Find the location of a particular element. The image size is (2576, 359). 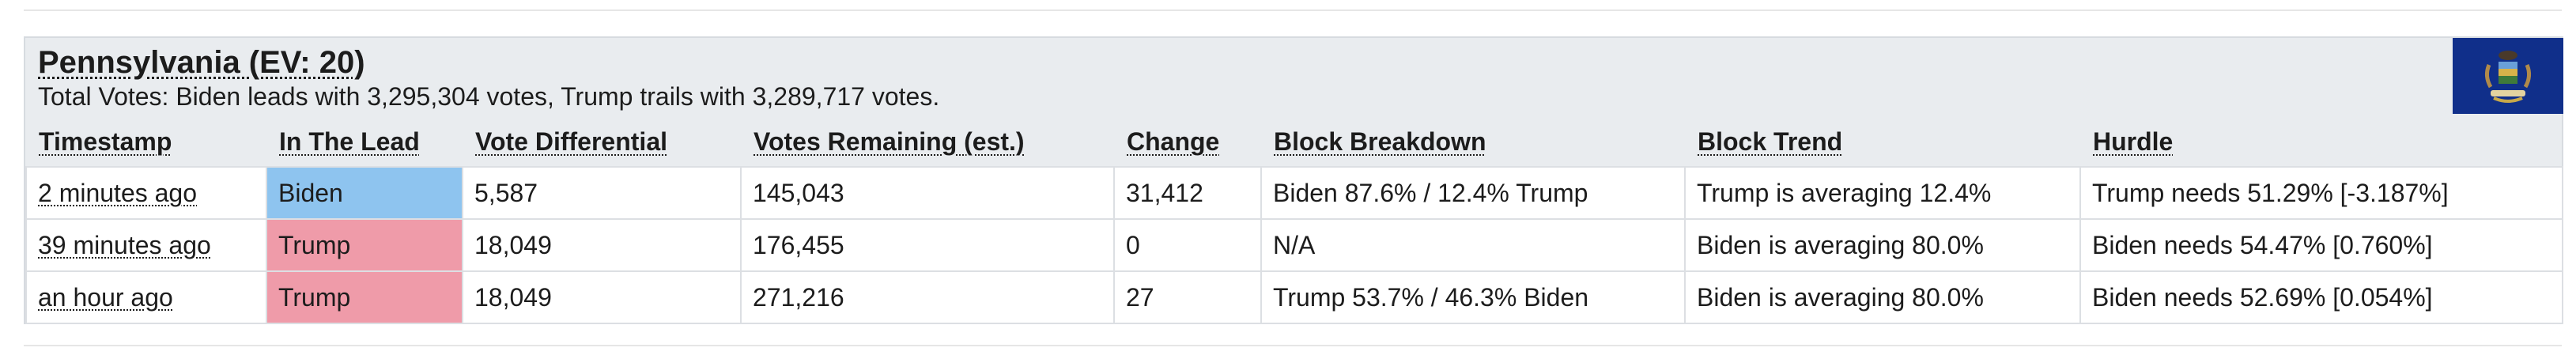

header-change: Change is located at coordinates (1173, 141).